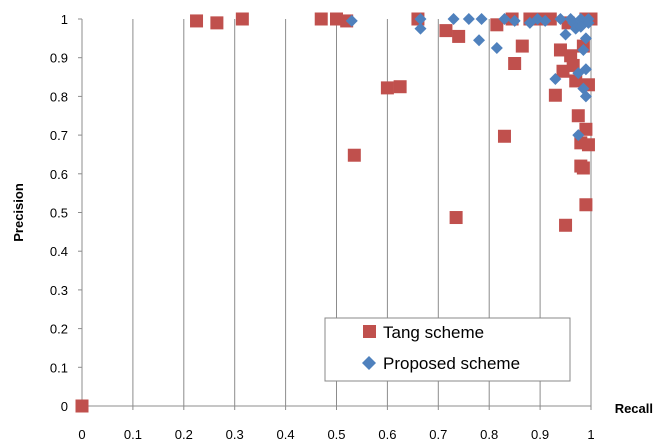 Image resolution: width=656 pixels, height=441 pixels. Describe the element at coordinates (489, 434) in the screenshot. I see `x-tick-label: 0.8` at that location.